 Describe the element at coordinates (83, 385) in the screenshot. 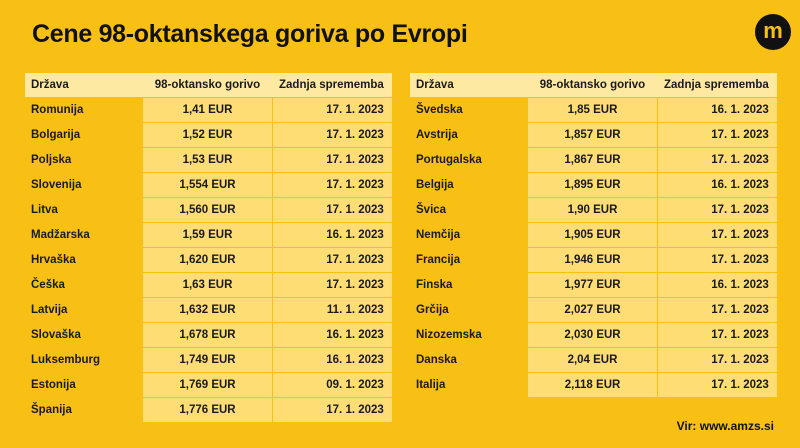

I see `country-cell: Estonija` at that location.